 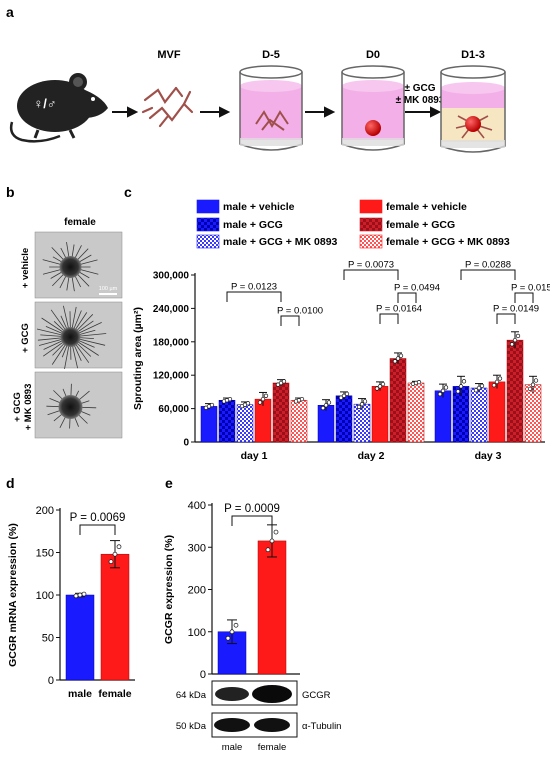 What do you see at coordinates (254, 456) in the screenshot?
I see `x-tick-label: day 1` at bounding box center [254, 456].